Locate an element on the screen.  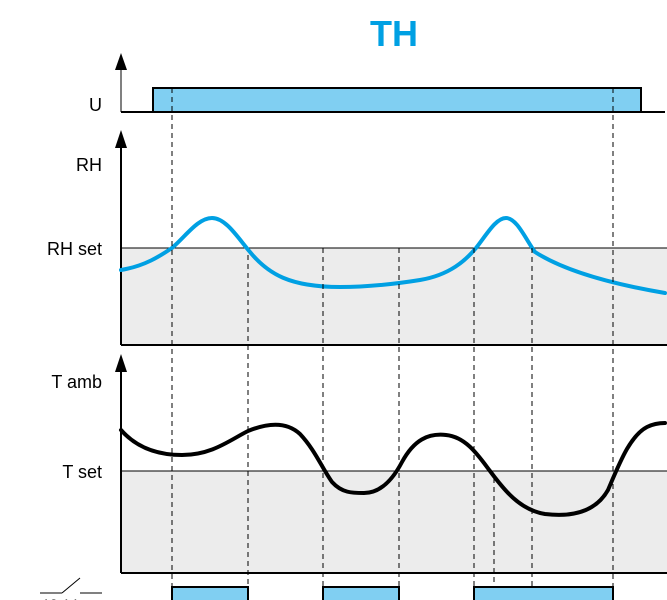
t-below-set-zone is located at coordinates (394, 522).